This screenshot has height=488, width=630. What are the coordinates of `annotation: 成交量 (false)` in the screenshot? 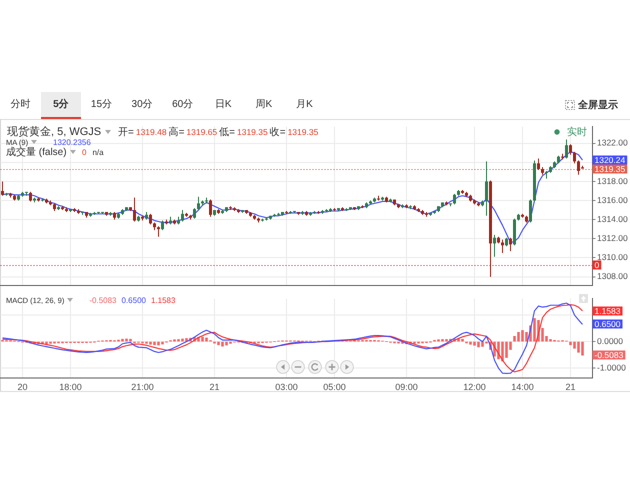 It's located at (36, 152).